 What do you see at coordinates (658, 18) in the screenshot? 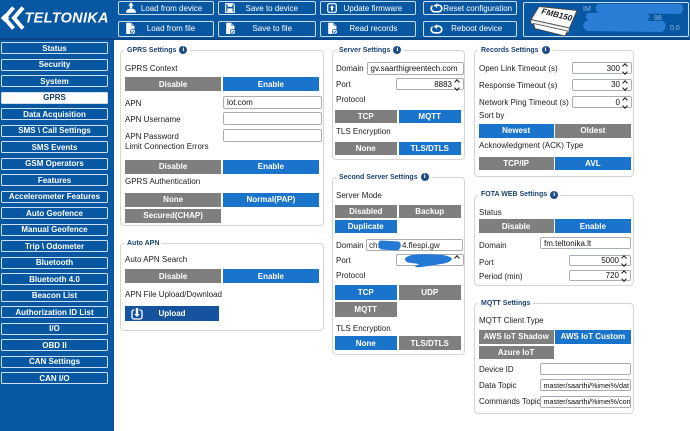
I see `svg-text: 98` at bounding box center [658, 18].